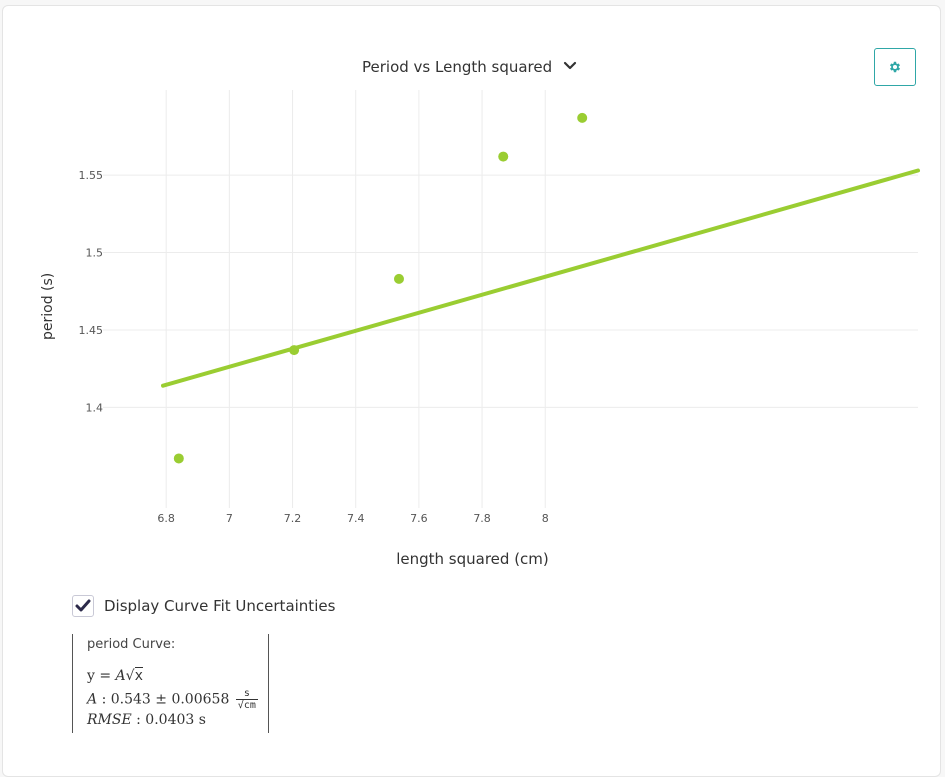 This screenshot has height=777, width=945. I want to click on rmse-value: : 0.0403 s, so click(168, 720).